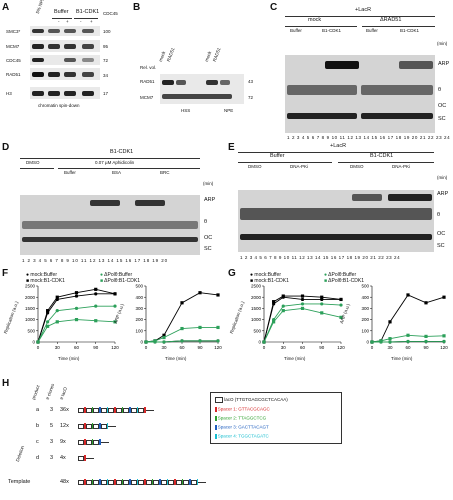  I want to click on panel-G-label: G, so click(232, 273).